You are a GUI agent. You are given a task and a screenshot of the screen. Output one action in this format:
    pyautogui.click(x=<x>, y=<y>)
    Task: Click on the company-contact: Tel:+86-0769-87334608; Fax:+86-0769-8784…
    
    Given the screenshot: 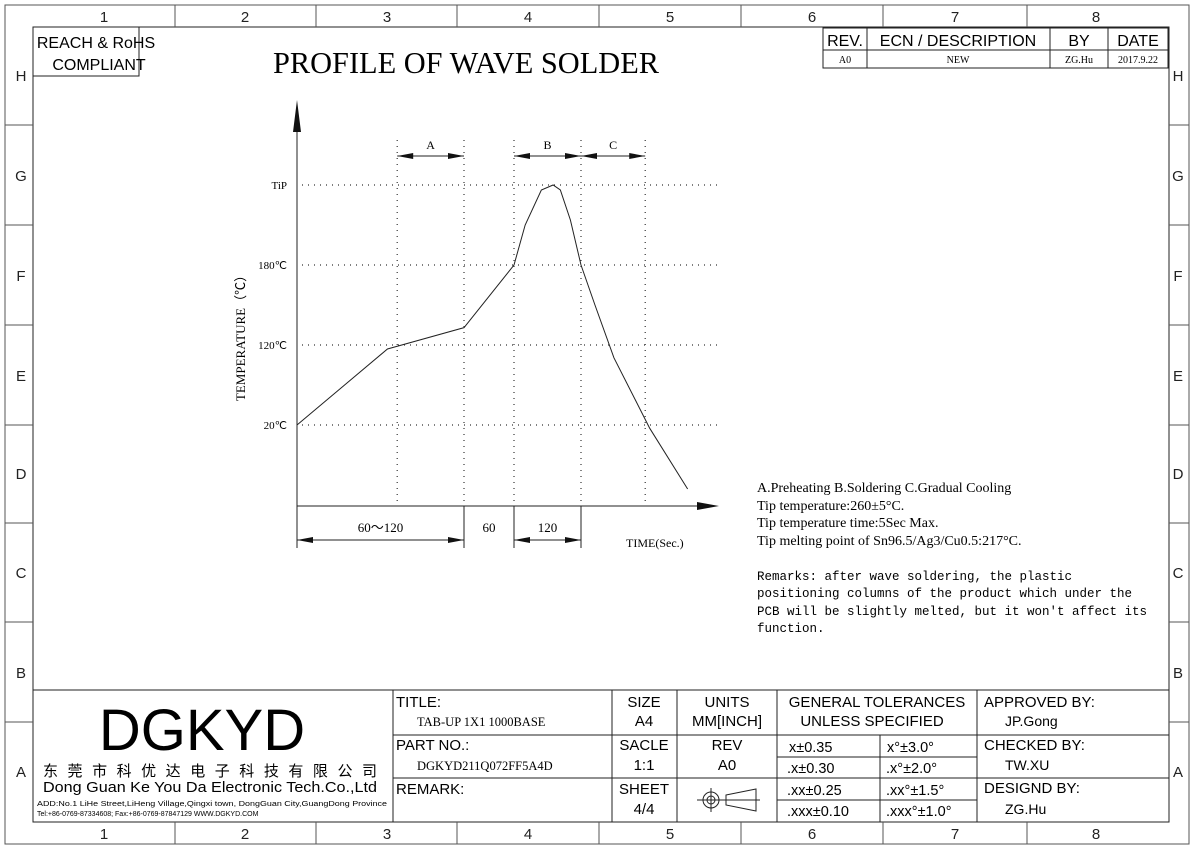 What is the action you would take?
    pyautogui.click(x=148, y=814)
    